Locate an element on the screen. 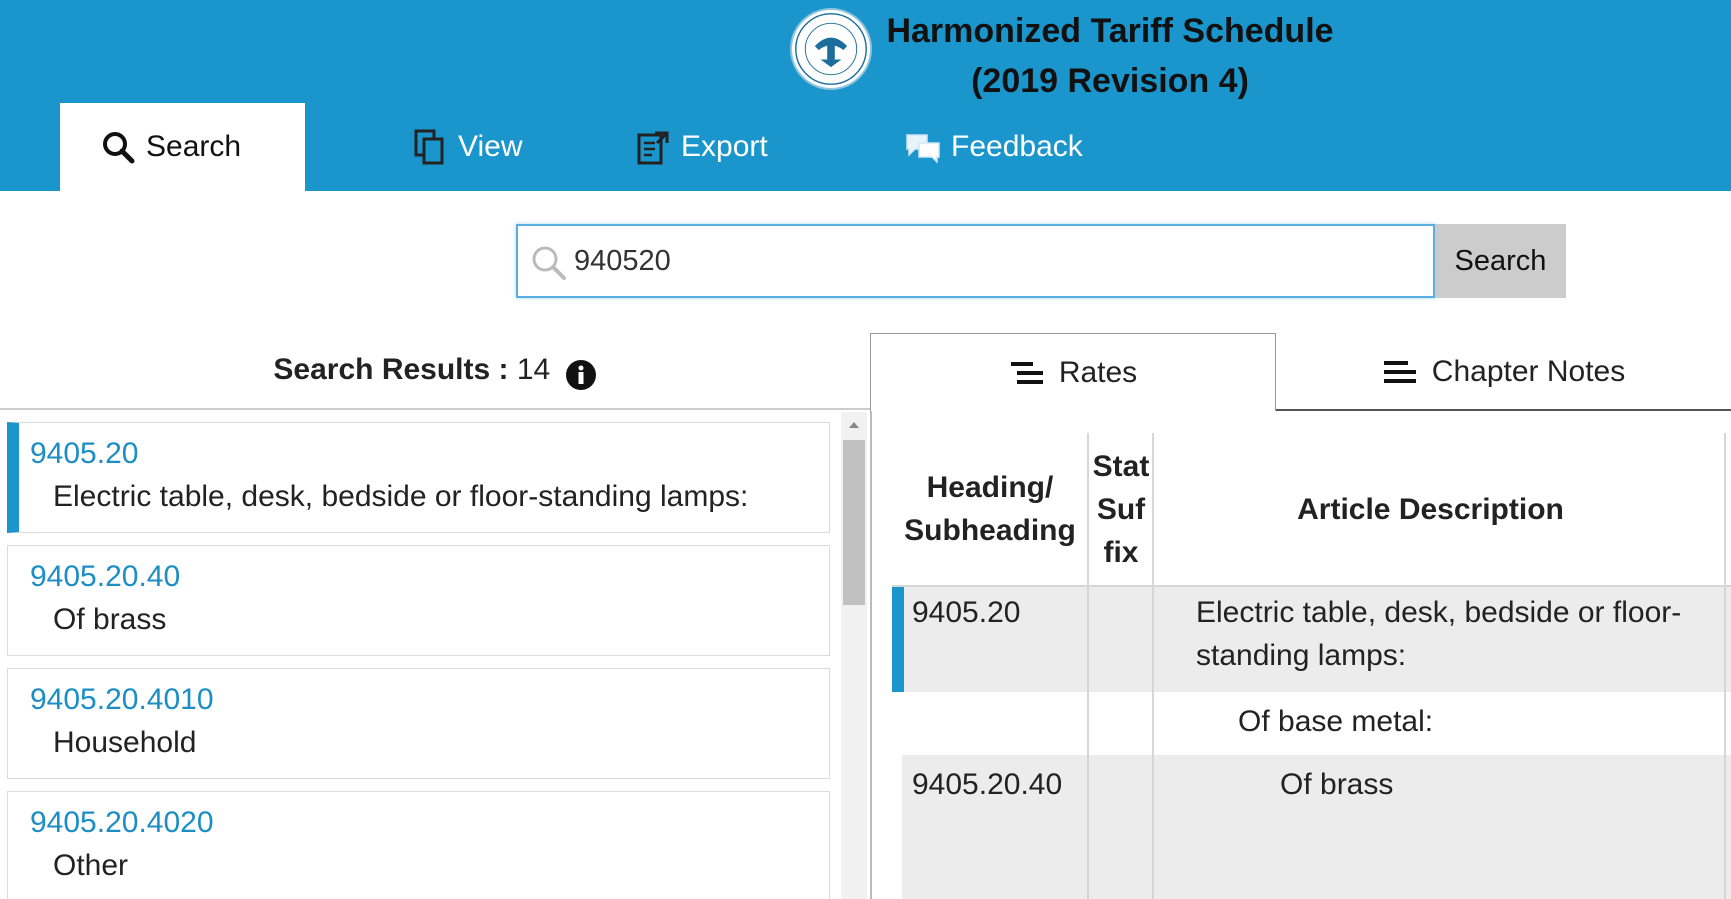 The image size is (1731, 899). column-header-article-description-label: Article Description is located at coordinates (1430, 509).